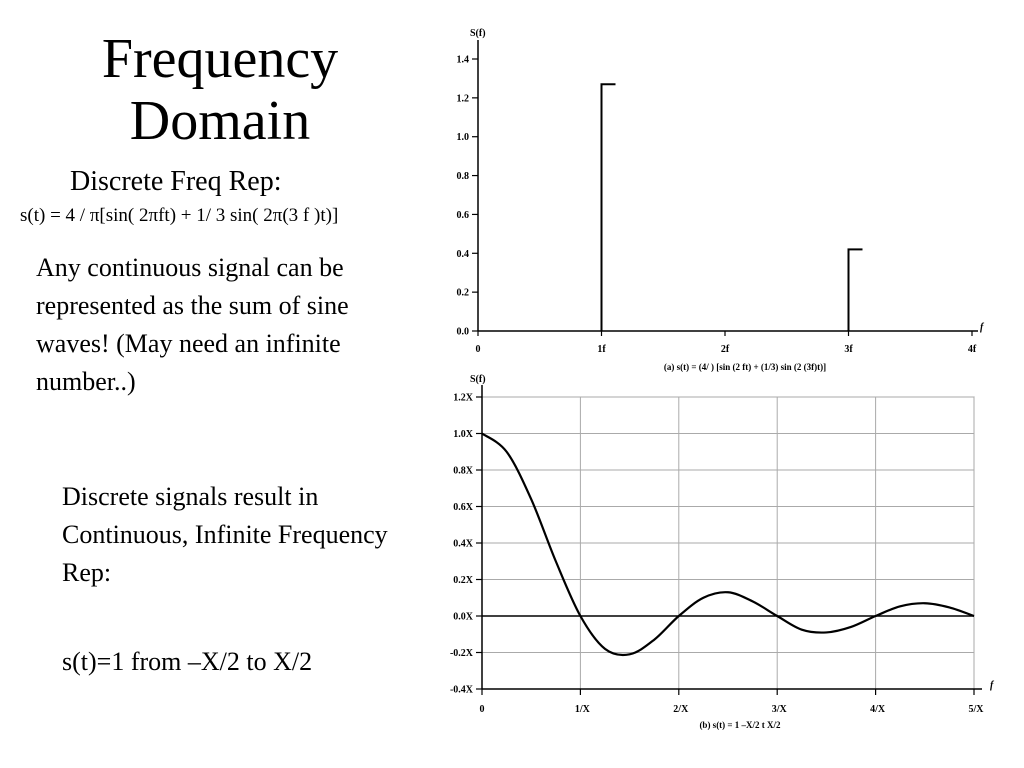  I want to click on x-tick-label: 2/X, so click(681, 709).